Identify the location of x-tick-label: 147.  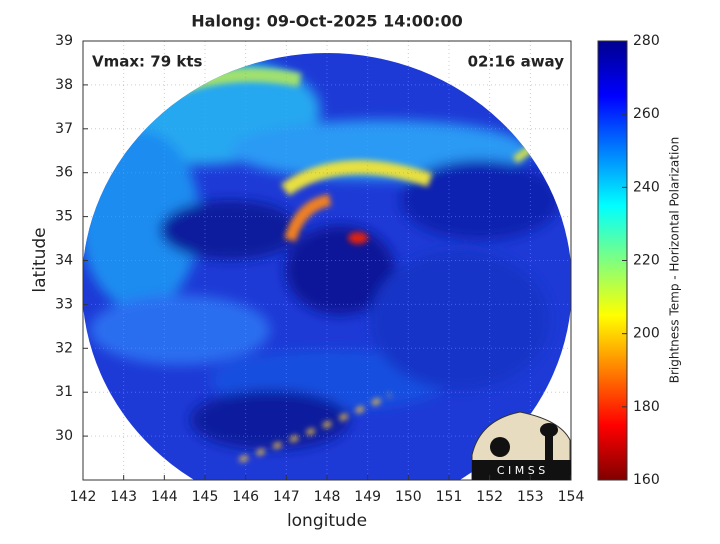
(286, 497).